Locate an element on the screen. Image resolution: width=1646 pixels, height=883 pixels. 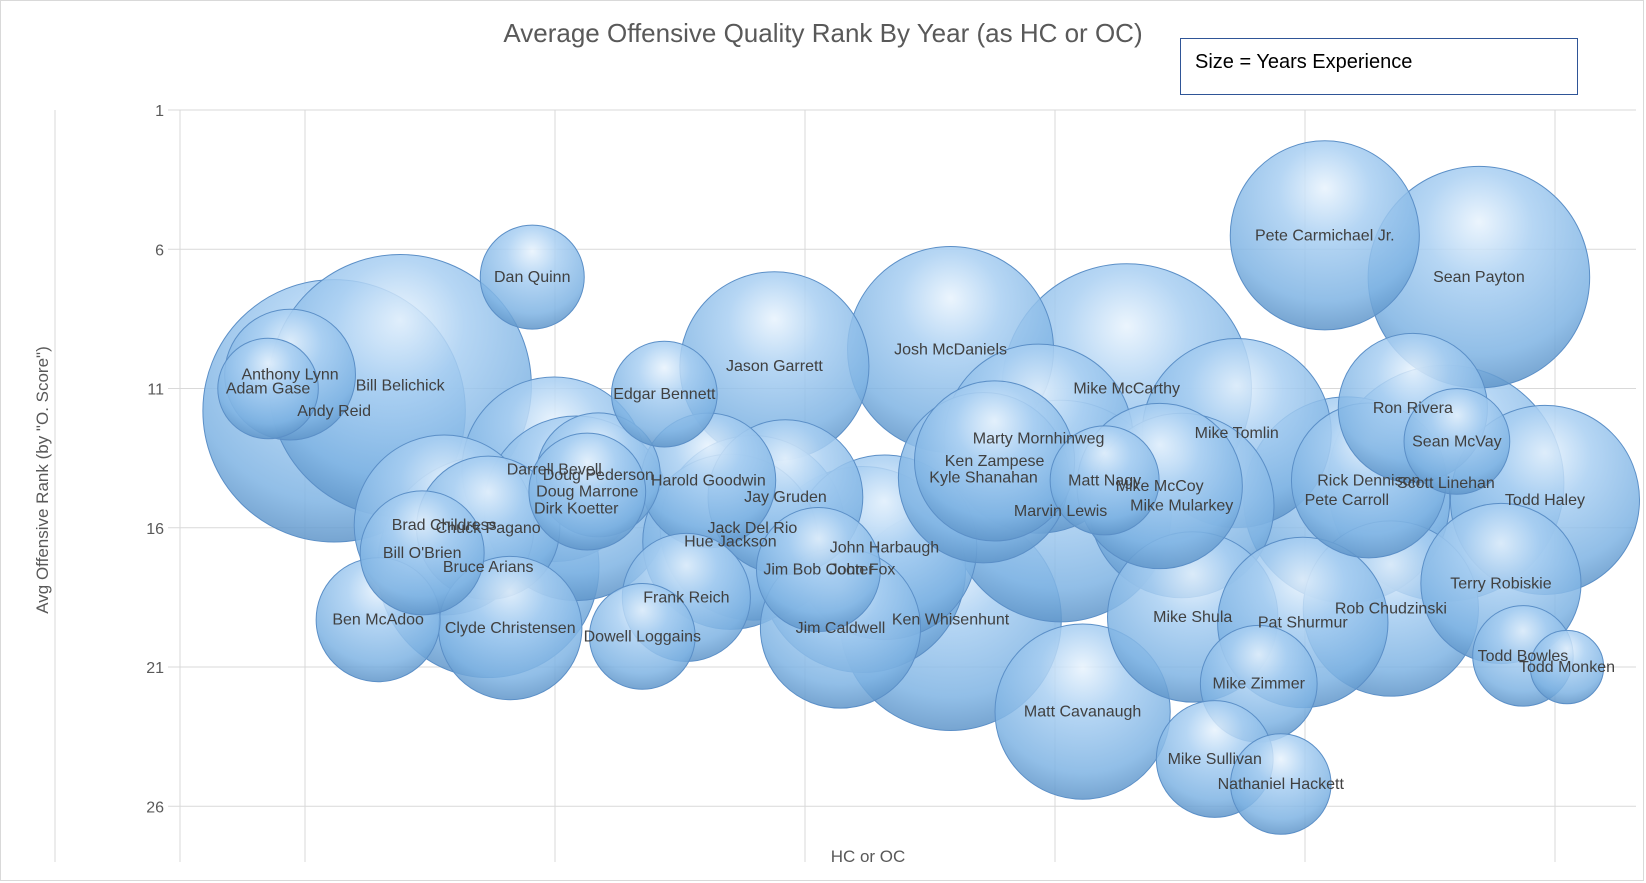
bubble-label: John Fox is located at coordinates (863, 570).